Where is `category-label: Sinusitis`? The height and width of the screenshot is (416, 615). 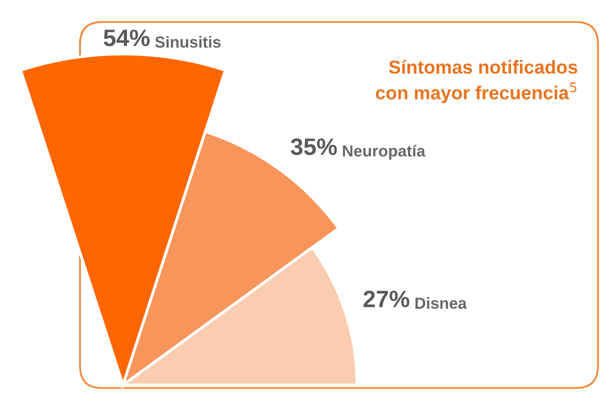
category-label: Sinusitis is located at coordinates (188, 42).